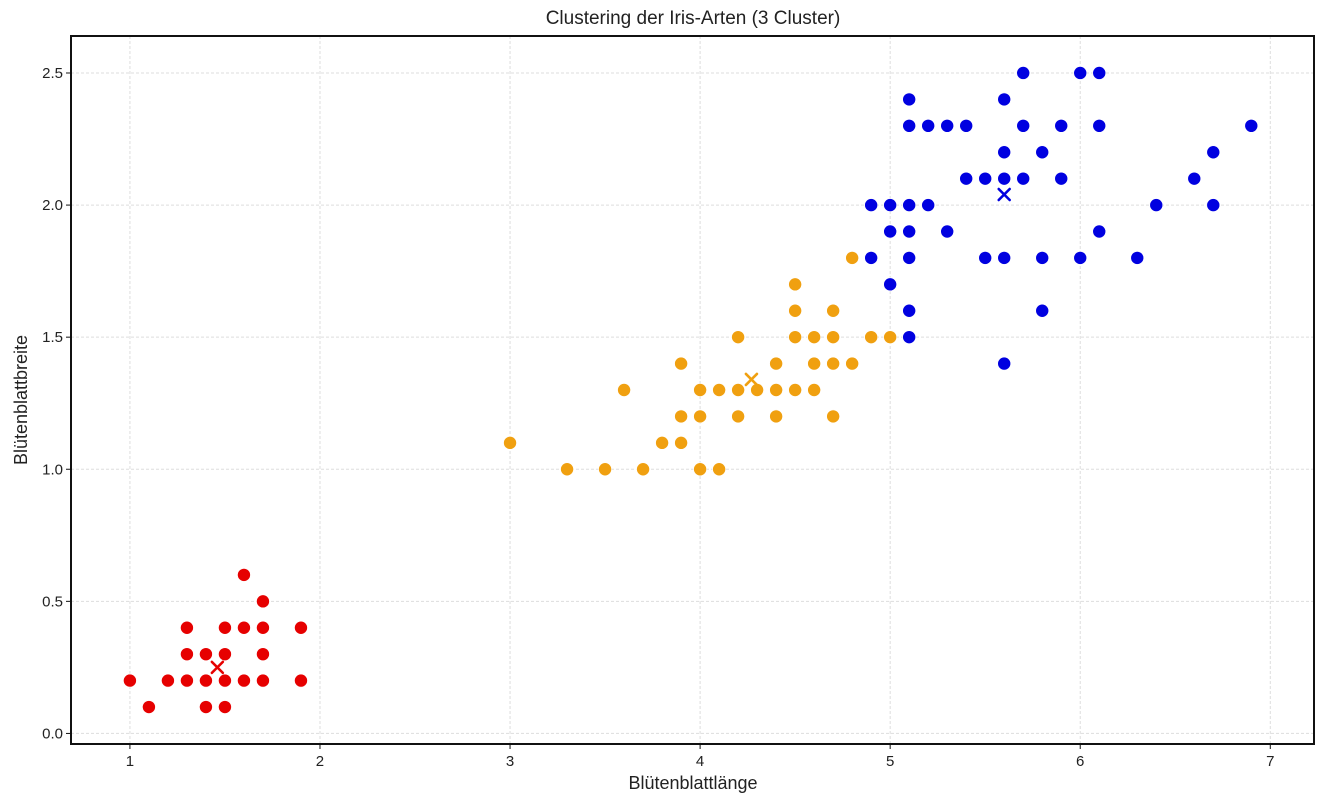 This screenshot has width=1328, height=800. What do you see at coordinates (52, 733) in the screenshot?
I see `y-tick-label: 0.0` at bounding box center [52, 733].